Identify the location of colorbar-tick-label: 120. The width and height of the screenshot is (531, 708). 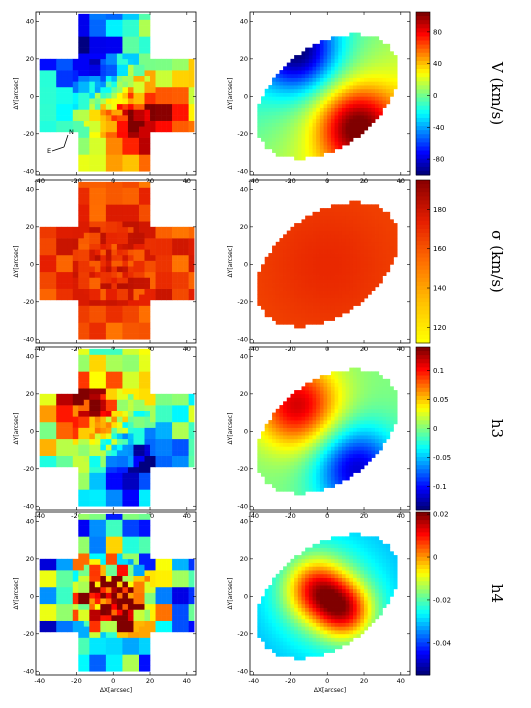
(439, 328).